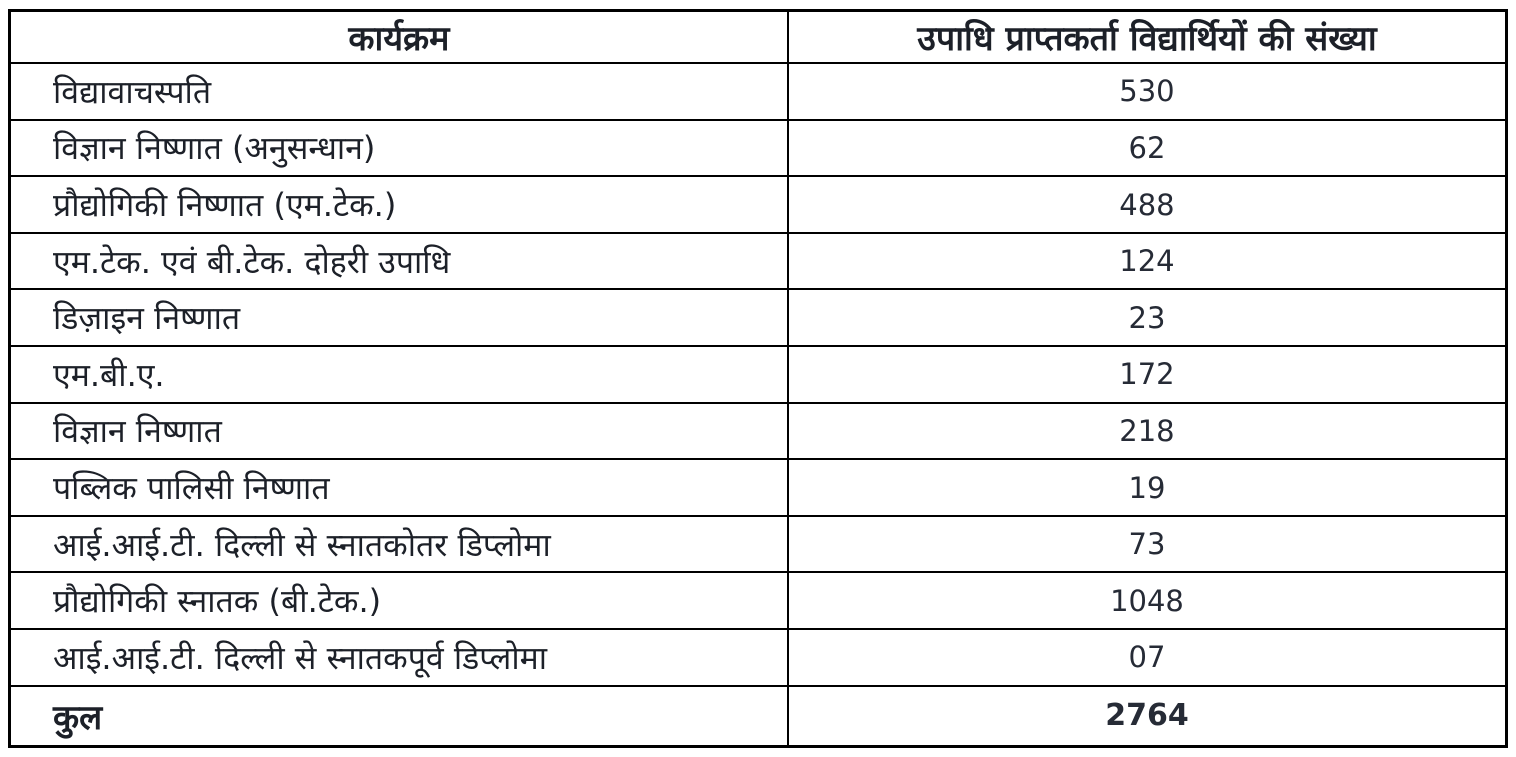 The width and height of the screenshot is (1516, 757). I want to click on total-row: कुल 2764, so click(758, 716).